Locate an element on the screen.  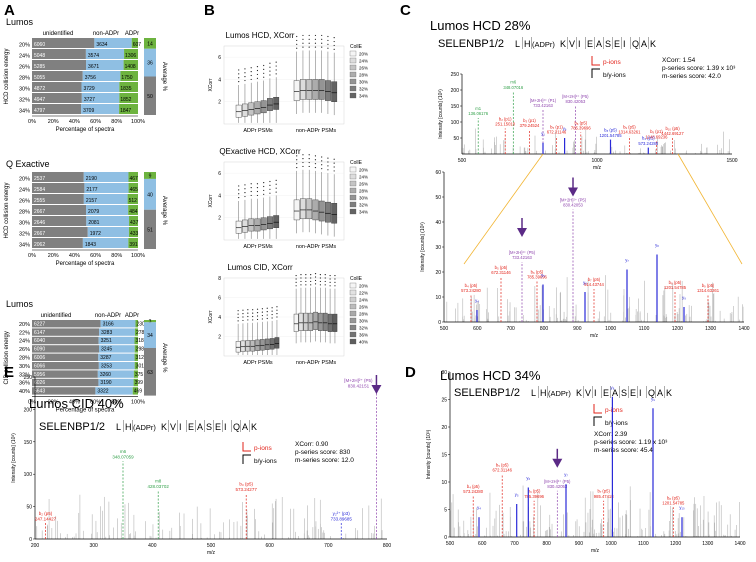
y-tick: 2 is located at coordinates (219, 219).